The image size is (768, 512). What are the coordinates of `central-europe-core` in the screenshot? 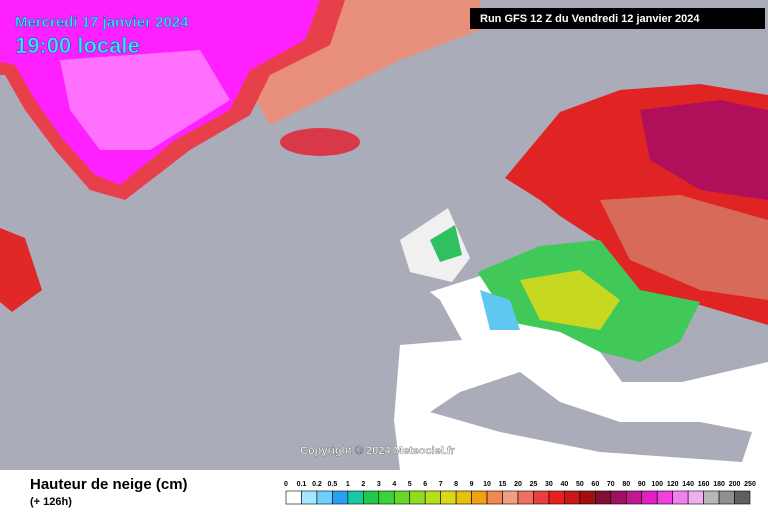 It's located at (570, 300).